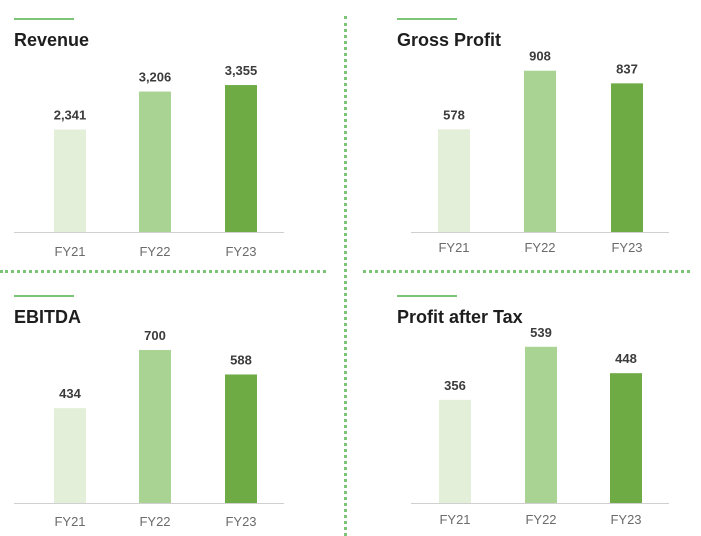  Describe the element at coordinates (460, 317) in the screenshot. I see `chart-title: Profit after Tax` at that location.